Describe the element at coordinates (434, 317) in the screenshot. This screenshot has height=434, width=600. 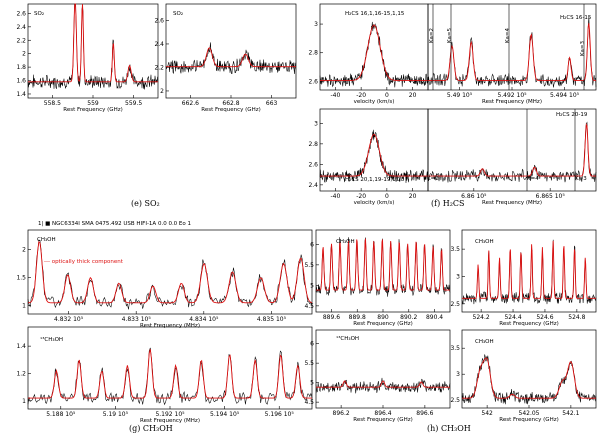
I see `x-tick-label: 890.4` at that location.